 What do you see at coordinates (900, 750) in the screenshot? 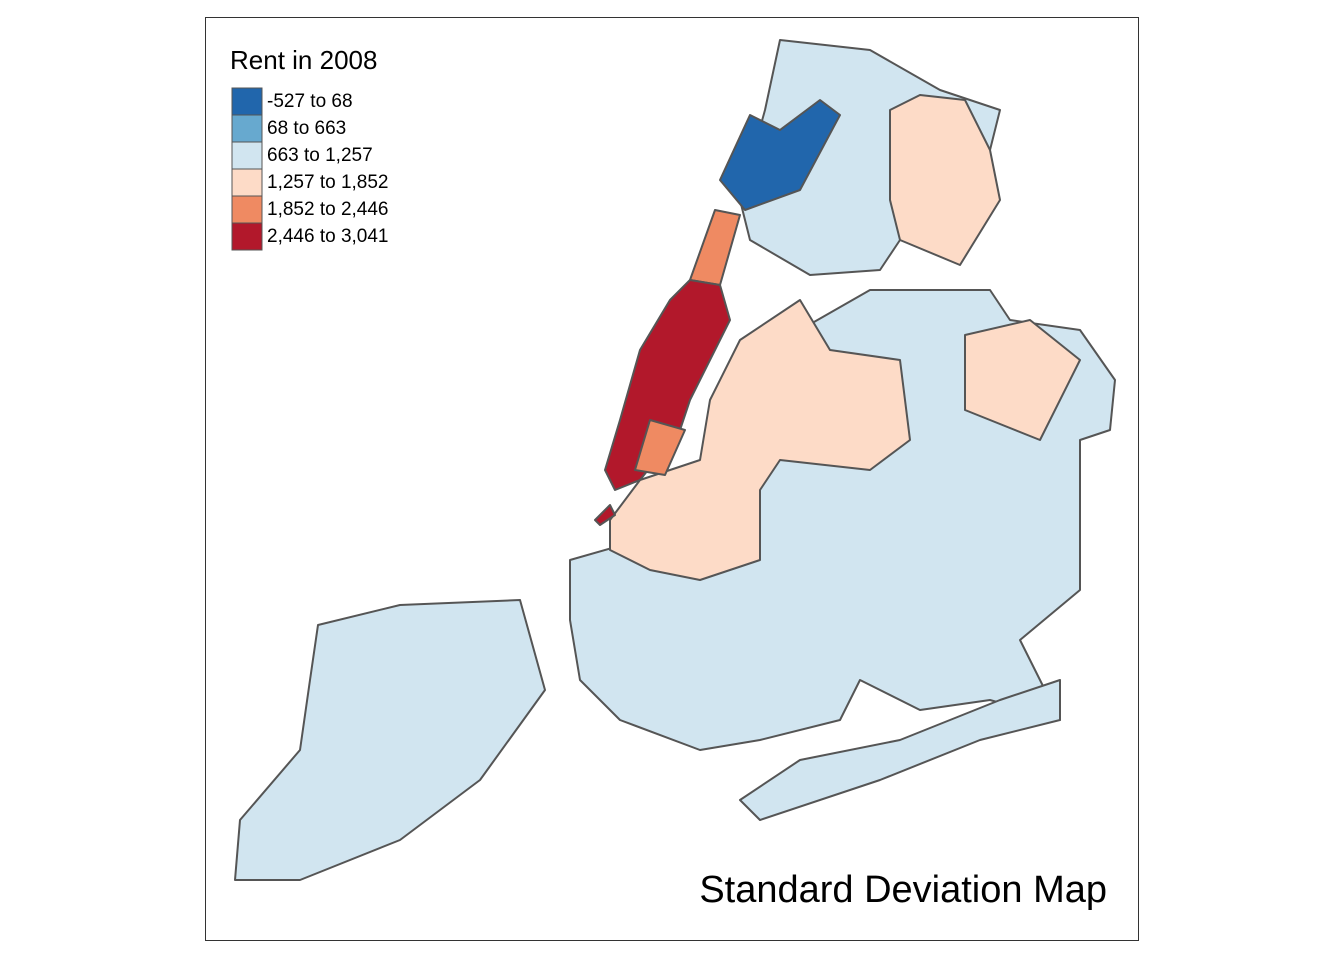
I see `rockaway` at bounding box center [900, 750].